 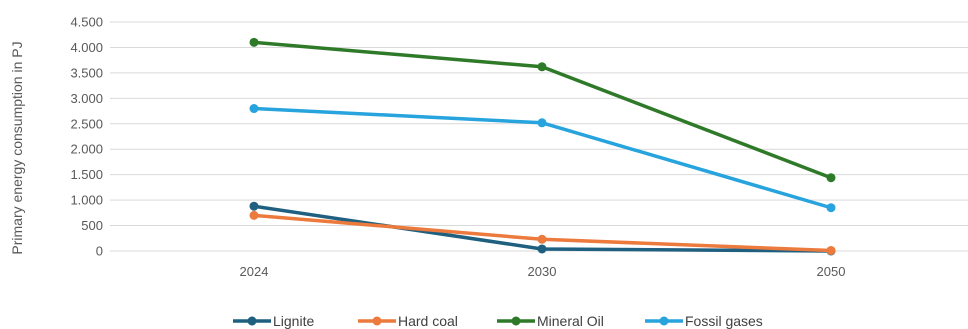 I want to click on x-tick-label: 2050, so click(x=831, y=271).